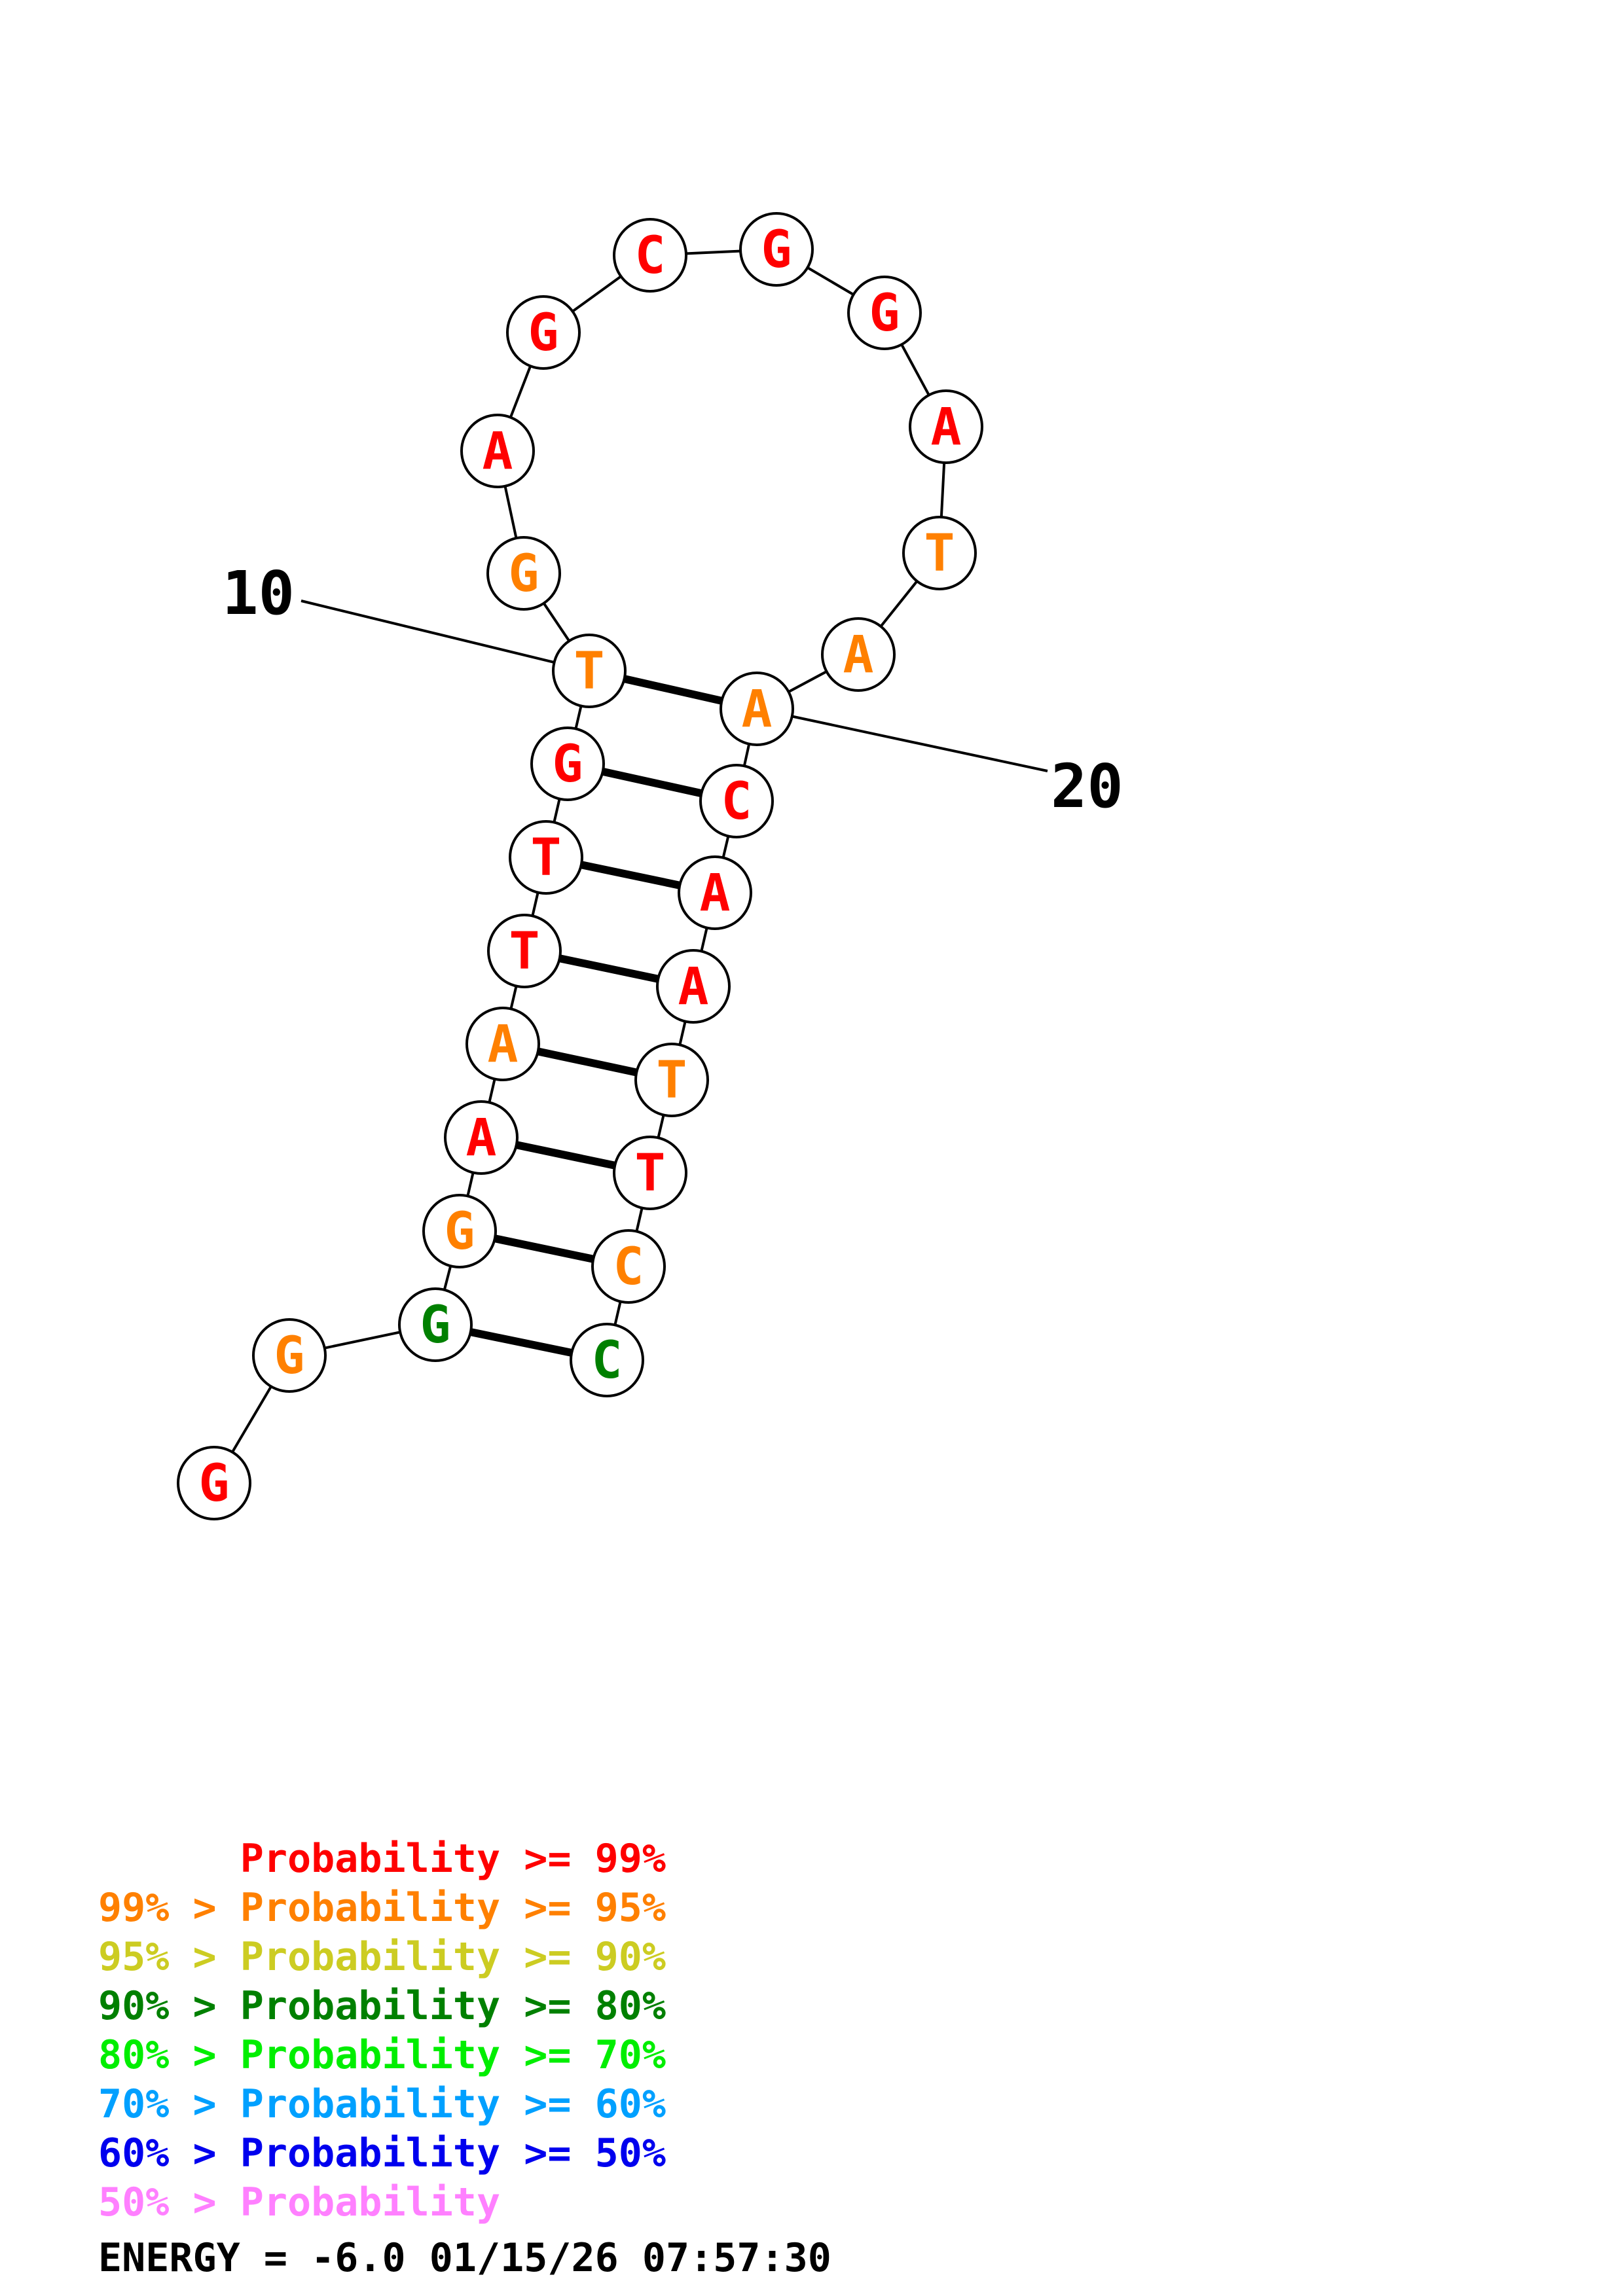  I want to click on nucleotide-26: C, so click(628, 1266).